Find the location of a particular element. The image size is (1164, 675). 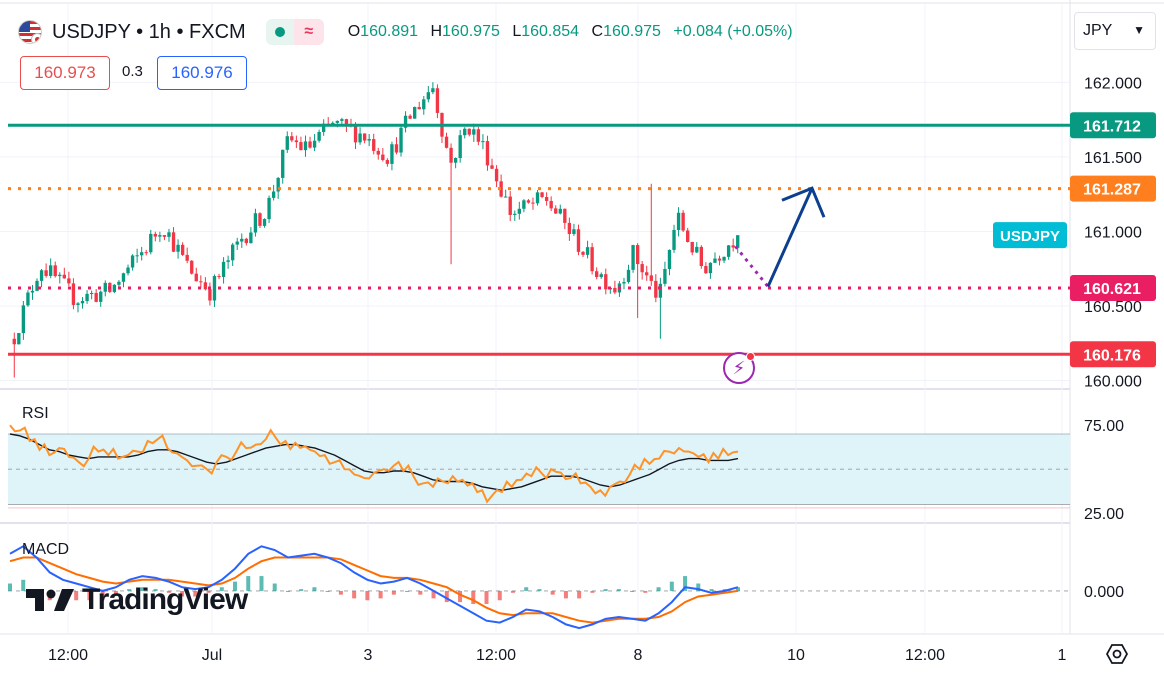

time-axis-label: 12:00 is located at coordinates (496, 655).